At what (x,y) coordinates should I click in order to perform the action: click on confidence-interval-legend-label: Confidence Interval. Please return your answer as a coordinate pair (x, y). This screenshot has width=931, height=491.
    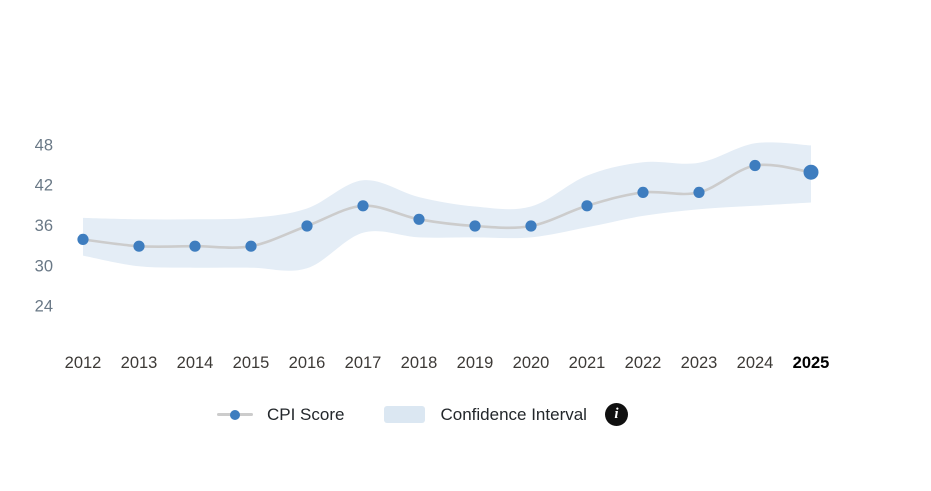
    Looking at the image, I should click on (513, 414).